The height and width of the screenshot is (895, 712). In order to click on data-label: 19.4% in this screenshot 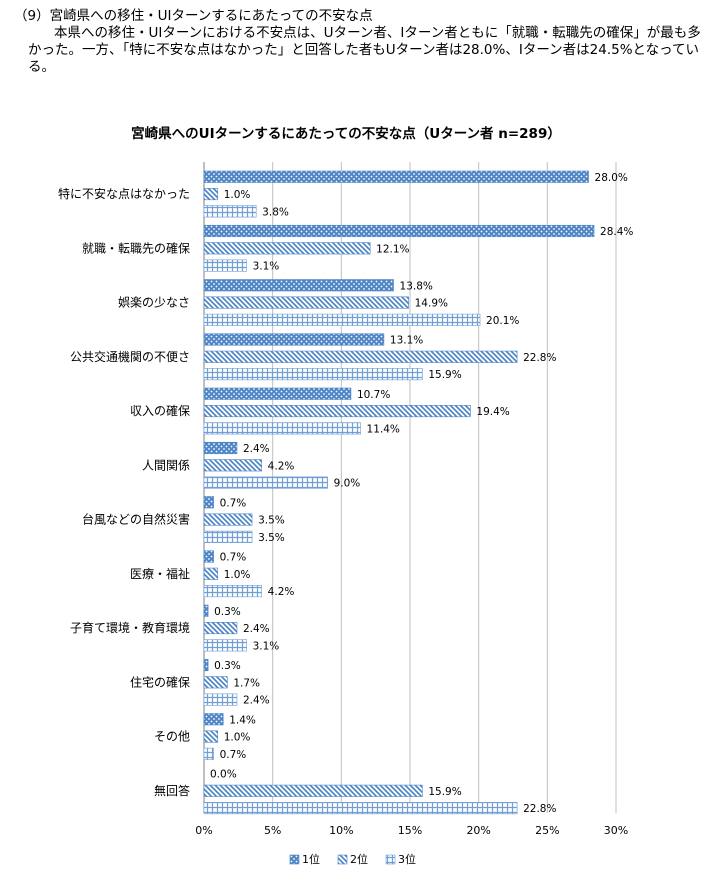, I will do `click(492, 412)`.